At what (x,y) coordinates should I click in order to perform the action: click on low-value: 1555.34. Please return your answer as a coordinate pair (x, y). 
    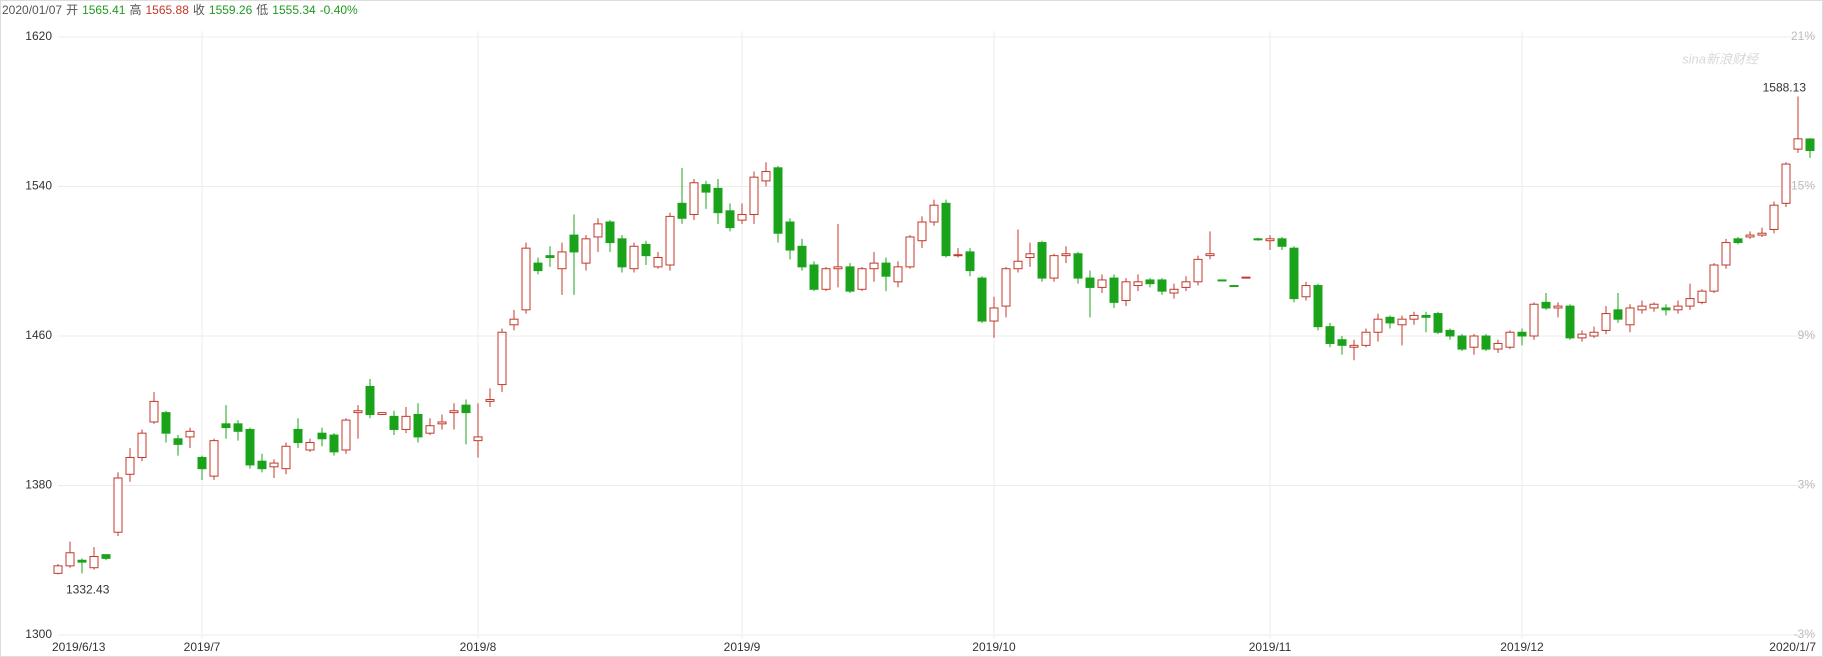
    Looking at the image, I should click on (294, 10).